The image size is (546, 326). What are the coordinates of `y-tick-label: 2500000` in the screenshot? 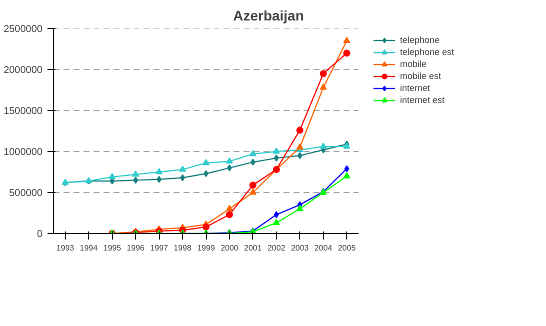 It's located at (23, 29).